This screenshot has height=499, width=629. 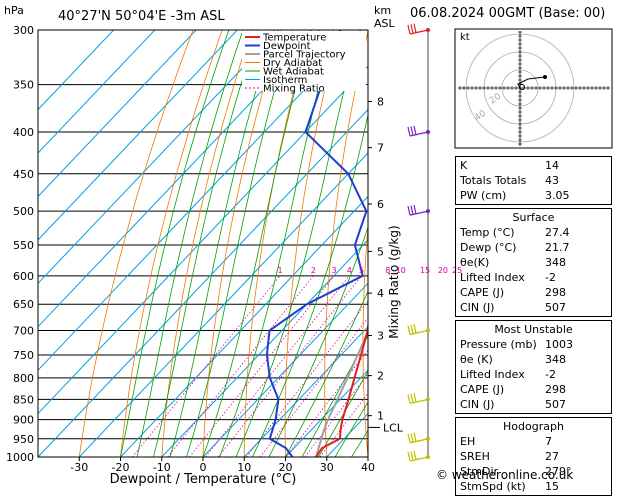 I want to click on mixing-ratio-label: 20, so click(x=443, y=270).